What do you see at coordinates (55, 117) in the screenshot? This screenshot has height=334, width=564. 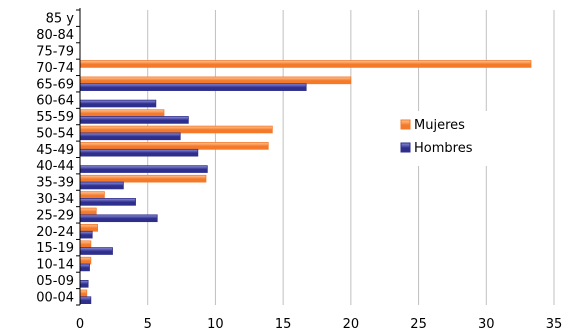 I see `y-tick-label: 55-59` at bounding box center [55, 117].